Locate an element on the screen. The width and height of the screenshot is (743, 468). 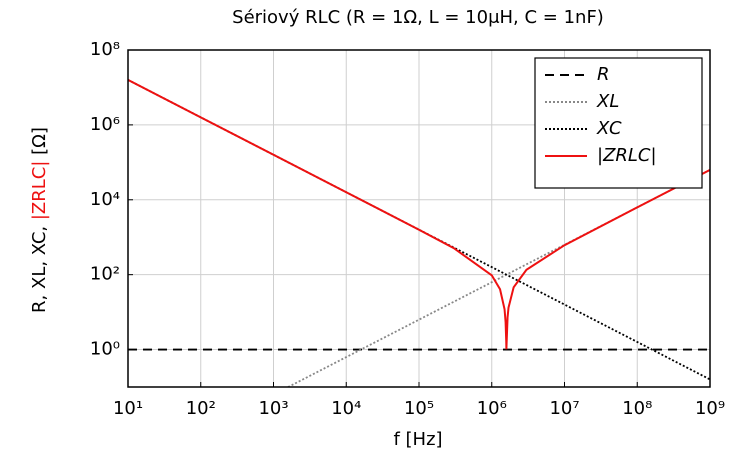
x-tick-label: 10⁹ is located at coordinates (710, 408).